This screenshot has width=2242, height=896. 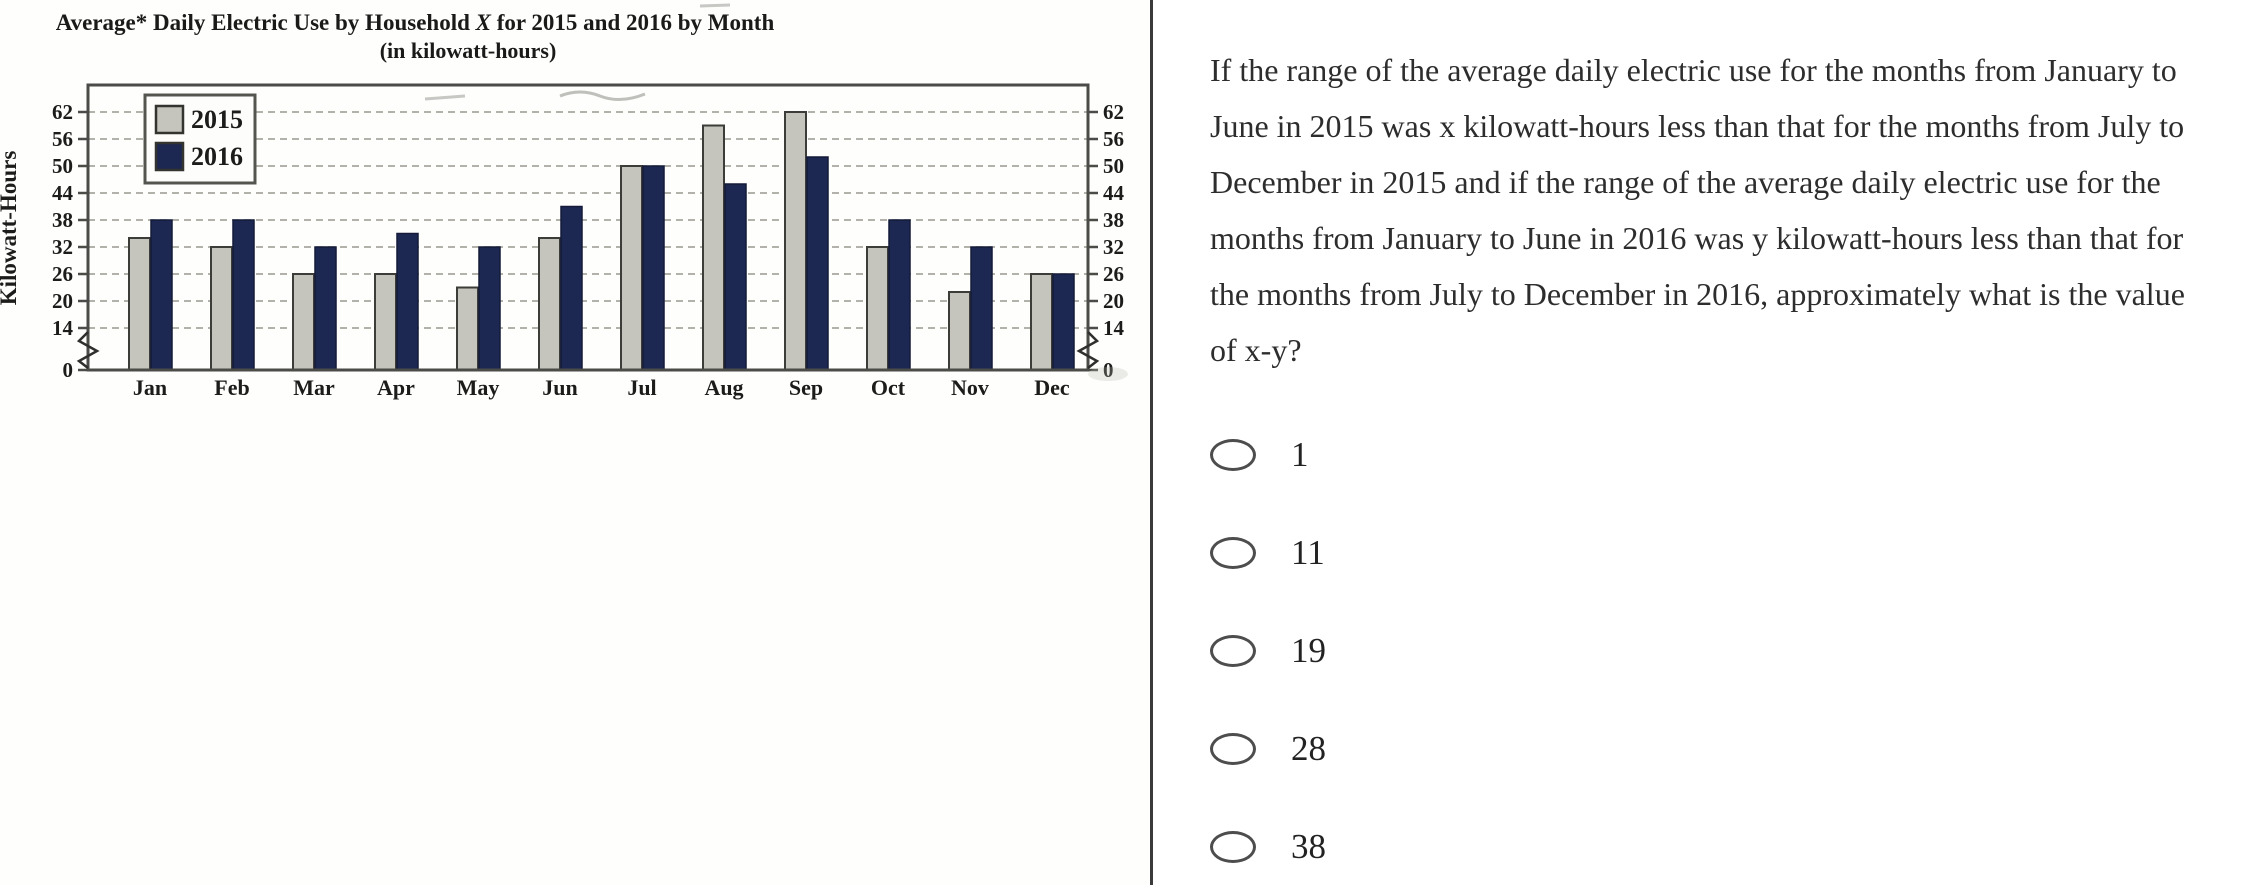 I want to click on svg-text: Jan, so click(x=150, y=387).